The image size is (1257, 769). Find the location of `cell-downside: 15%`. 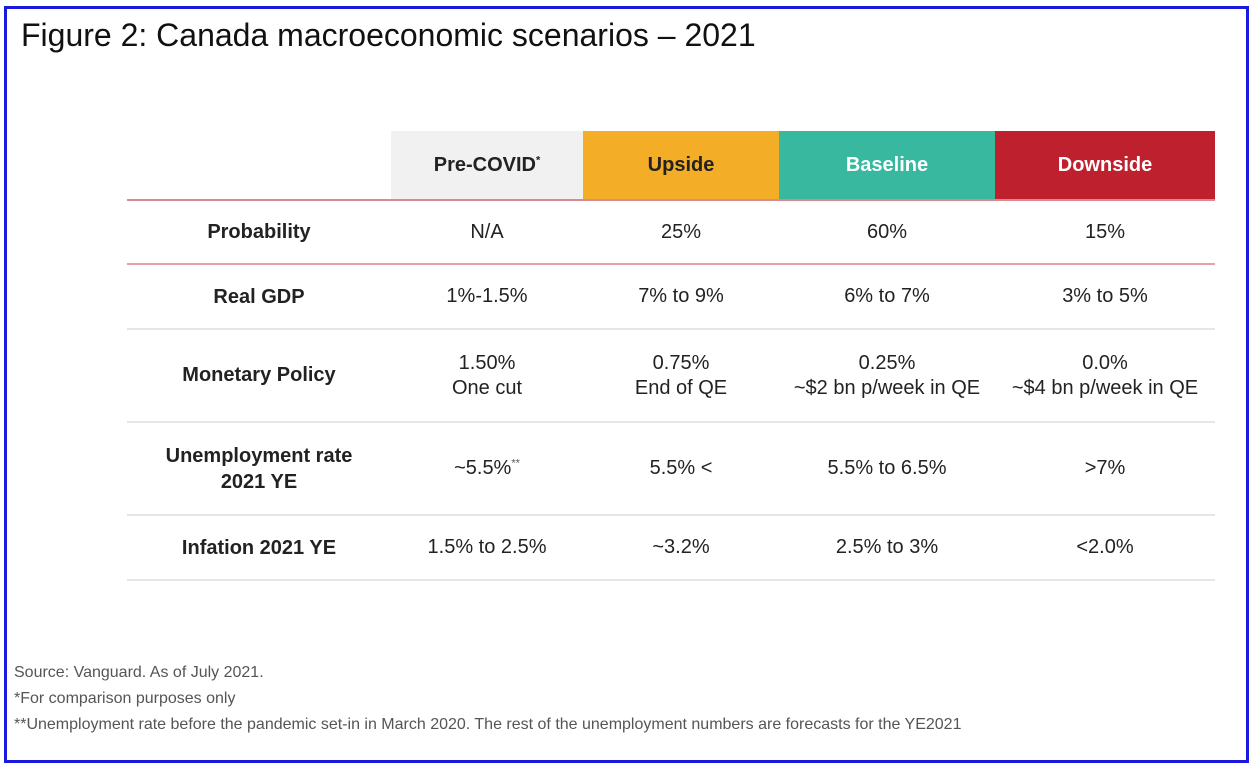

cell-downside: 15% is located at coordinates (1105, 232).